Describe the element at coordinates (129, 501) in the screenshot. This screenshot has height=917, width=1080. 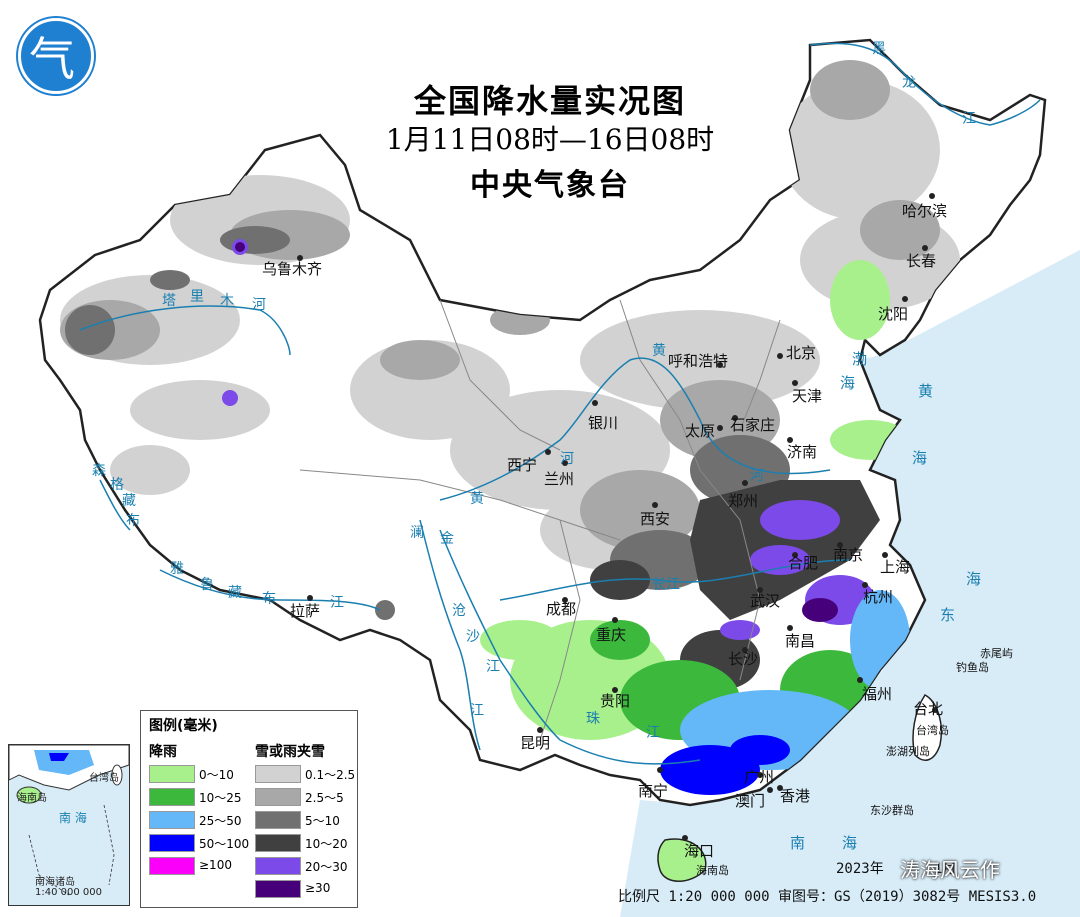
I see `river-label: 藏` at that location.